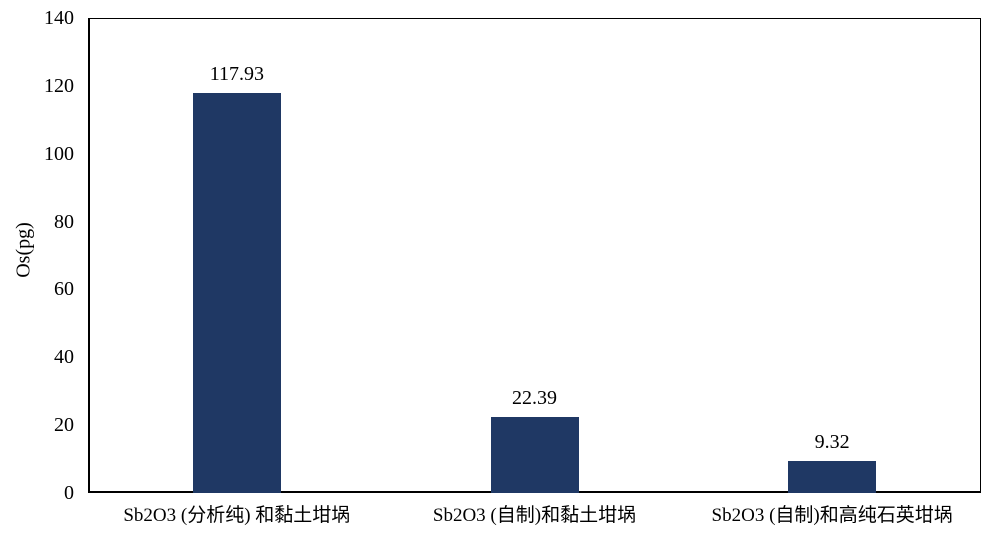 This screenshot has width=990, height=541. I want to click on y-tick-label: 80, so click(64, 221).